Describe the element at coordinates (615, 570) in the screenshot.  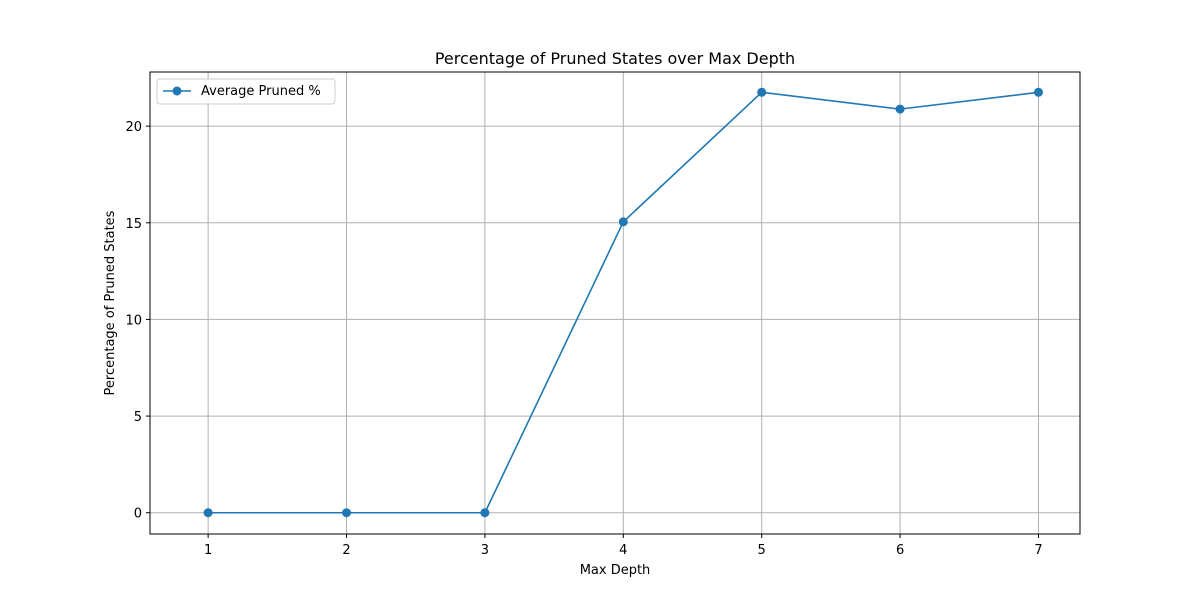
I see `x-axis-label: Max Depth` at that location.